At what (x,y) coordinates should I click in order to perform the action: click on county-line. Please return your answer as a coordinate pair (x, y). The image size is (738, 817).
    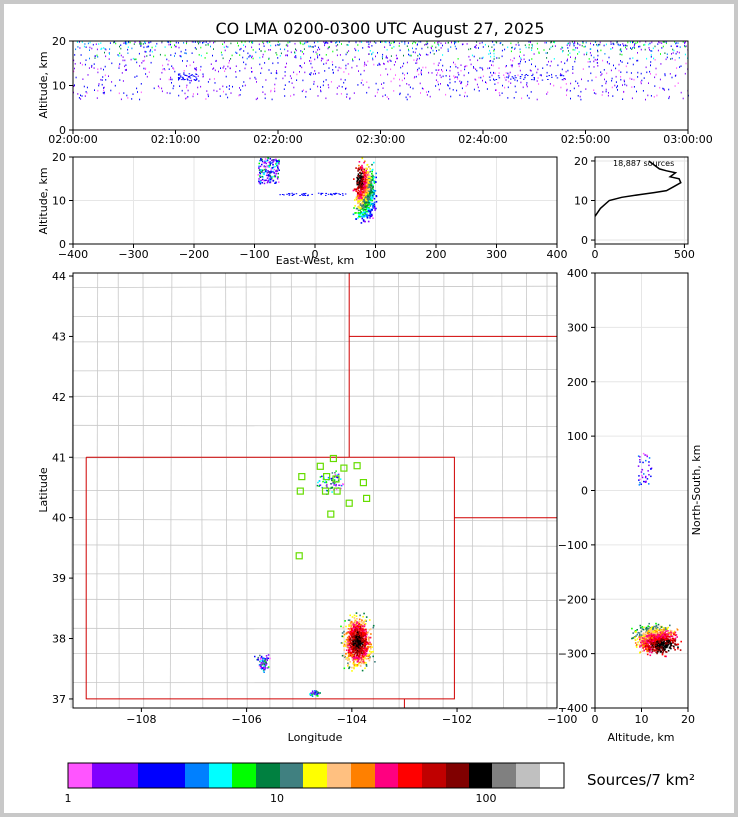
    Looking at the image, I should click on (315, 316).